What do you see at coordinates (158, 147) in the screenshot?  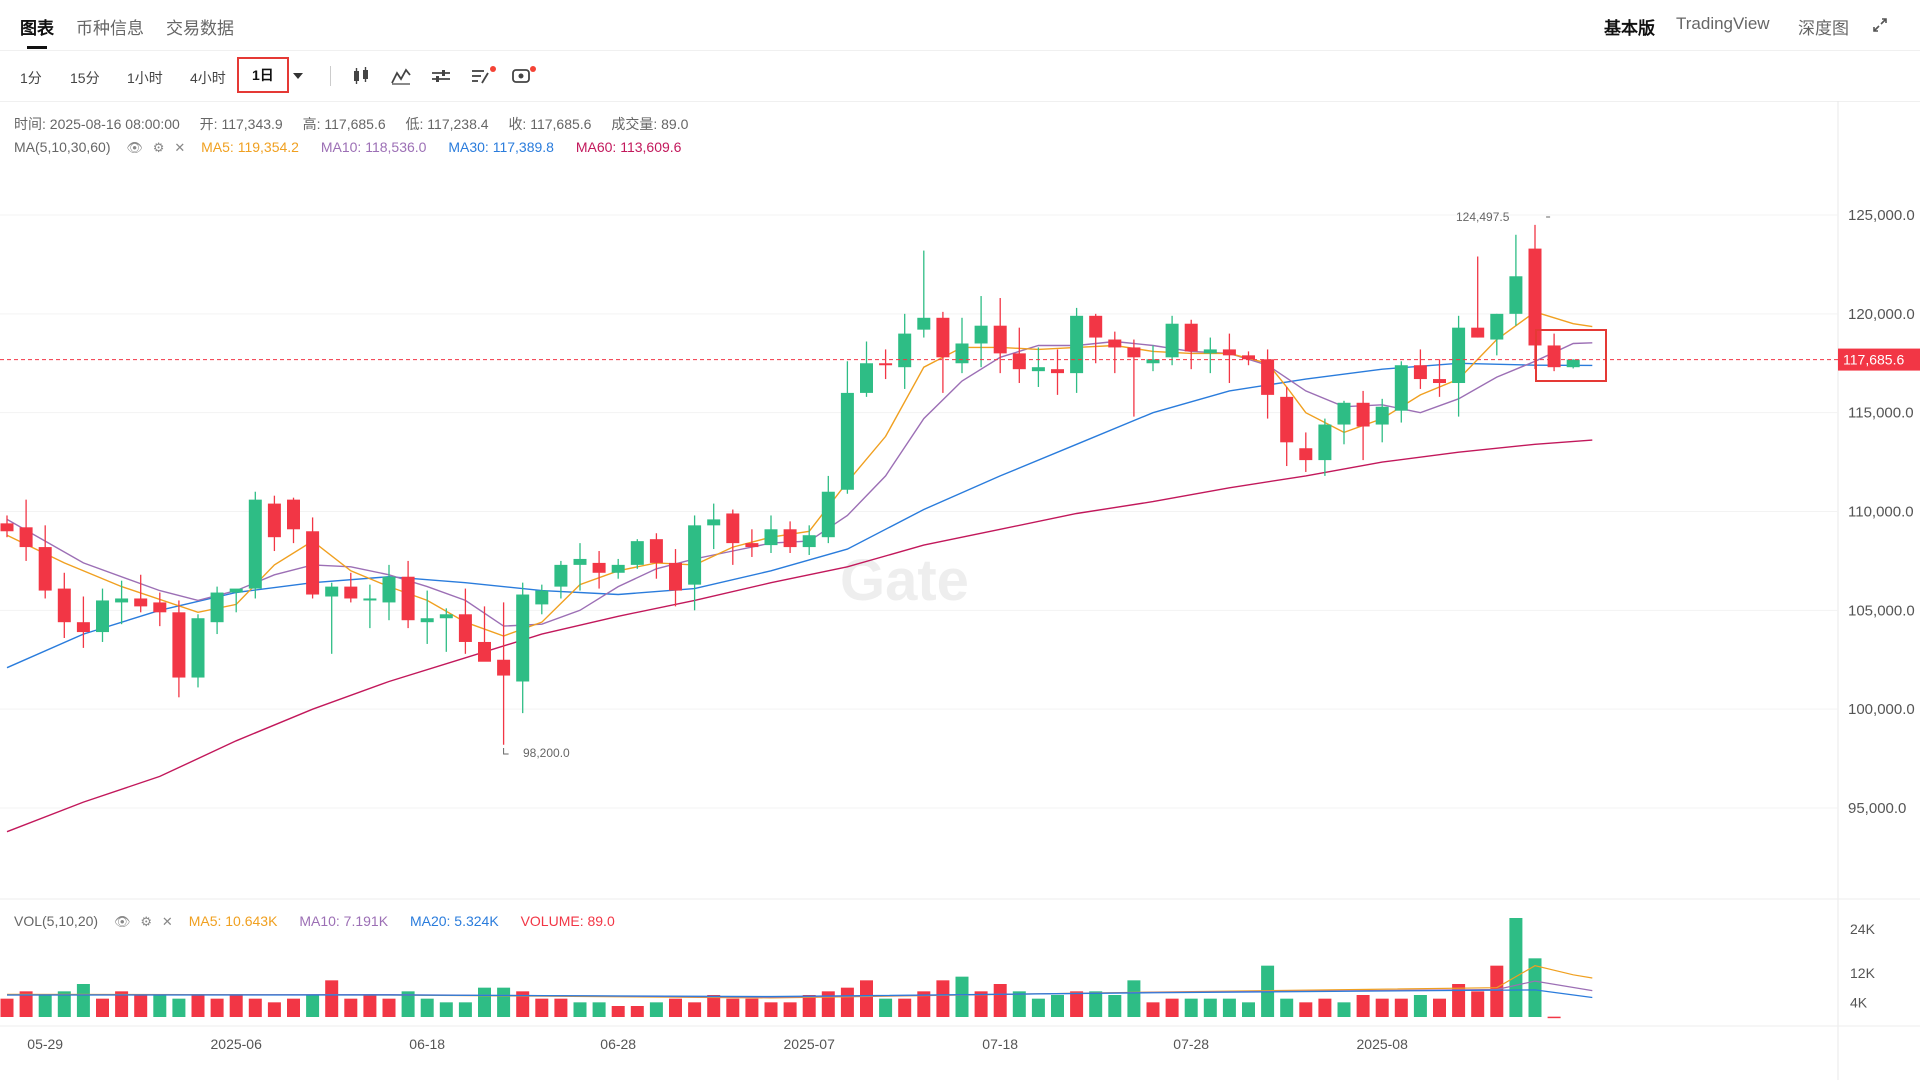 I see `settings-icon: ⚙` at bounding box center [158, 147].